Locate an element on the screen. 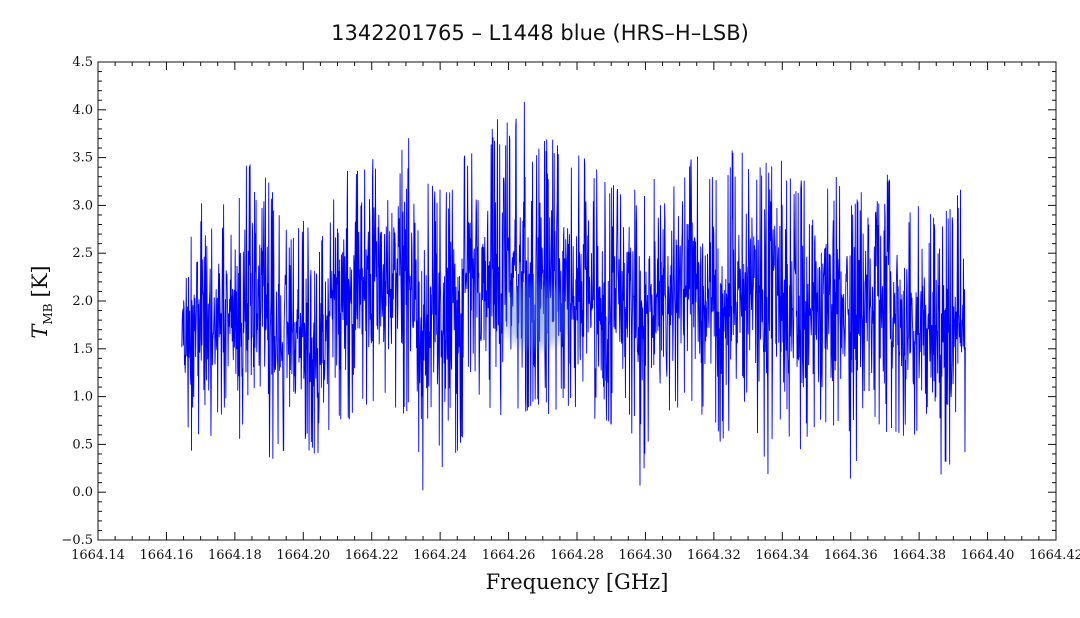 Image resolution: width=1080 pixels, height=618 pixels. x-tick-label: 1664.14 is located at coordinates (98, 555).